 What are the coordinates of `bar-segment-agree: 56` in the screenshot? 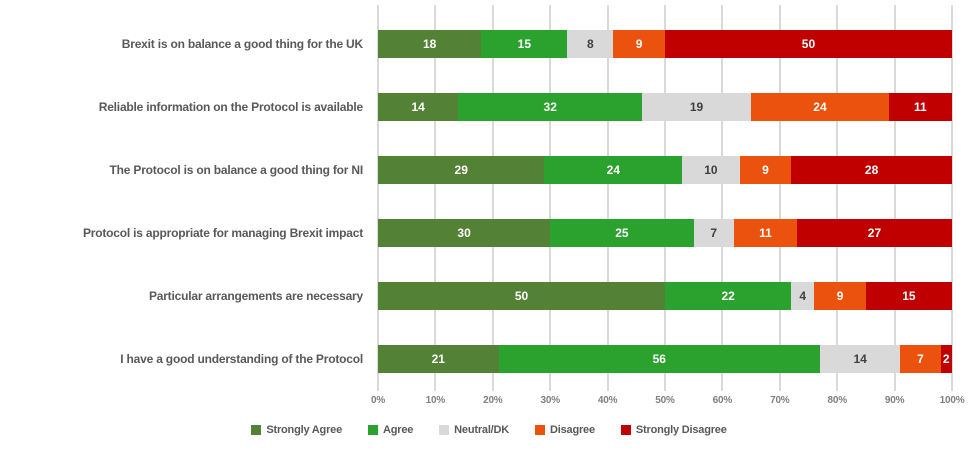 It's located at (659, 358).